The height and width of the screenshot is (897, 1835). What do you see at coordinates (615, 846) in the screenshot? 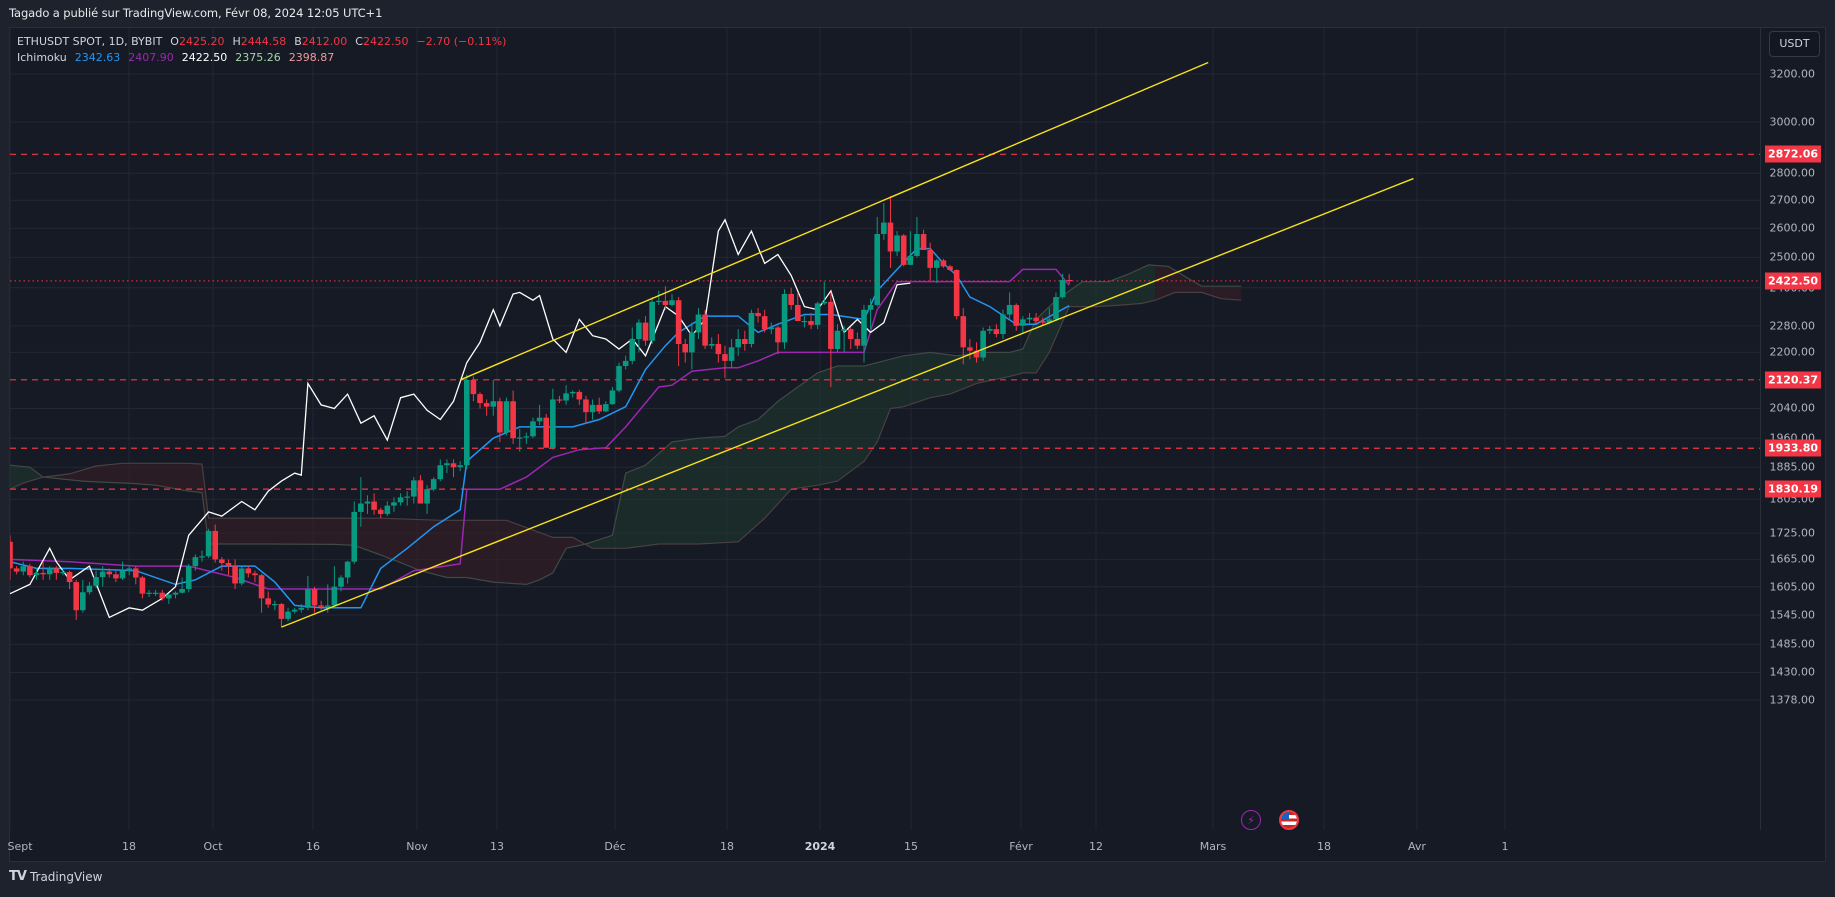
I see `time-tick: Déc` at bounding box center [615, 846].